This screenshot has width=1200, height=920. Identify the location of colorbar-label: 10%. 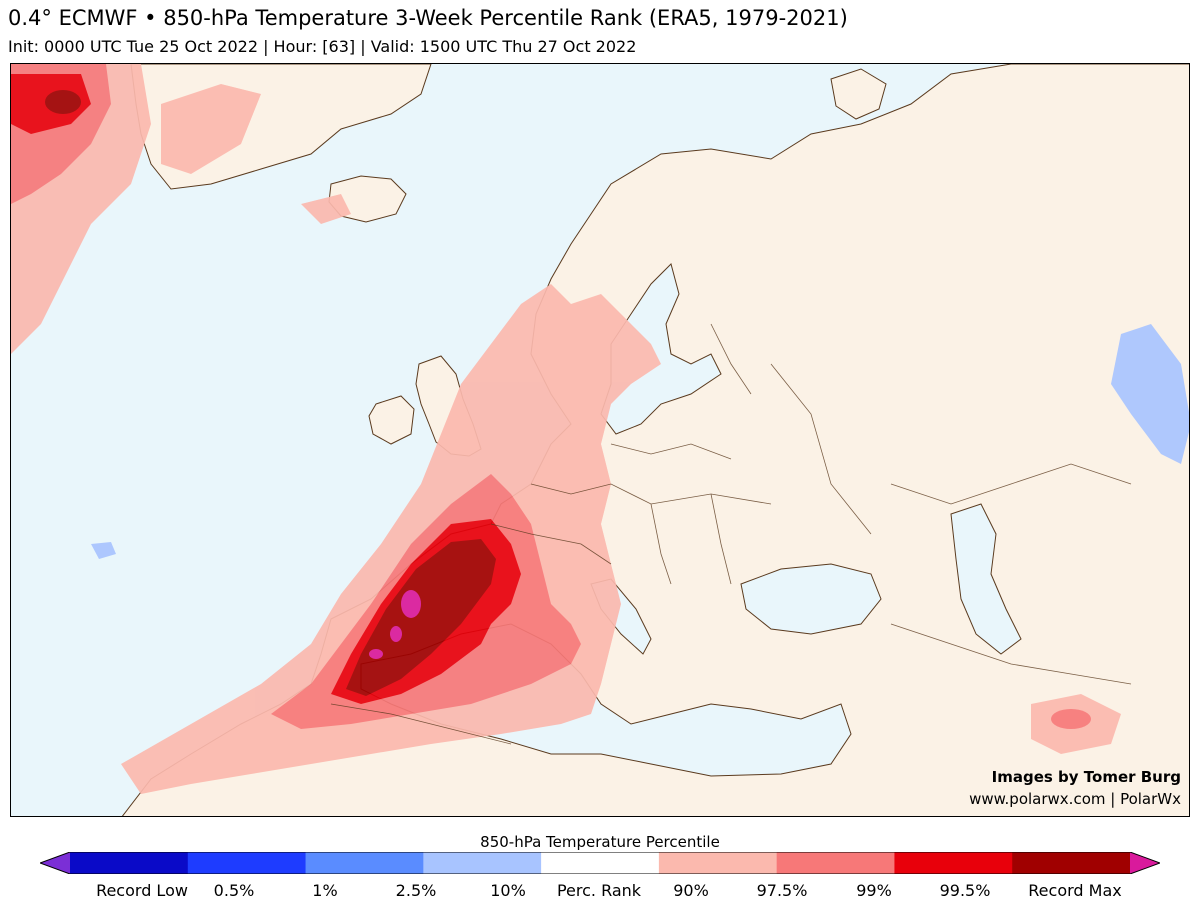
(508, 890).